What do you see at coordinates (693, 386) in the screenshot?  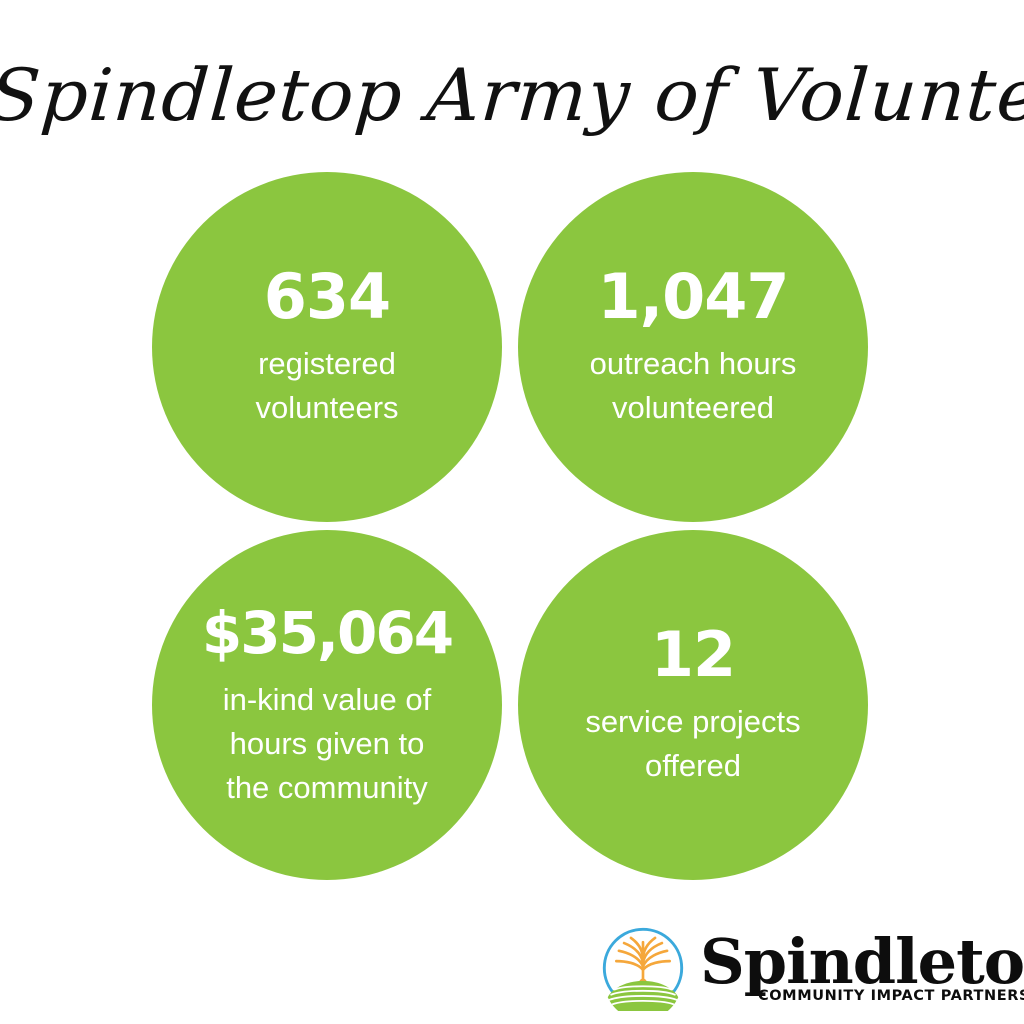 I see `stat-label: outreach hours volunteered` at bounding box center [693, 386].